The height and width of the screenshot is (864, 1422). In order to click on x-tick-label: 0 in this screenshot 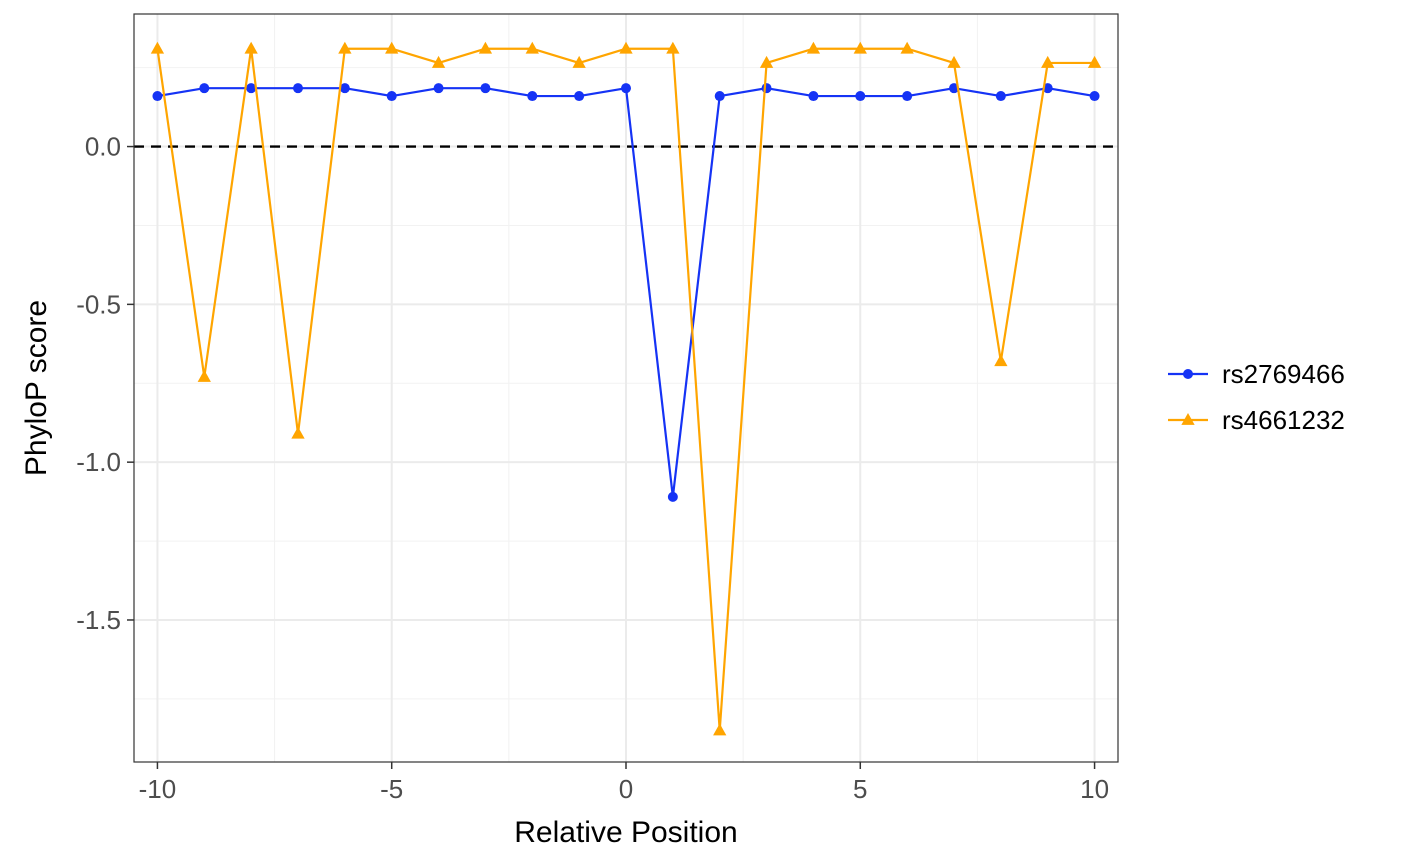, I will do `click(626, 789)`.